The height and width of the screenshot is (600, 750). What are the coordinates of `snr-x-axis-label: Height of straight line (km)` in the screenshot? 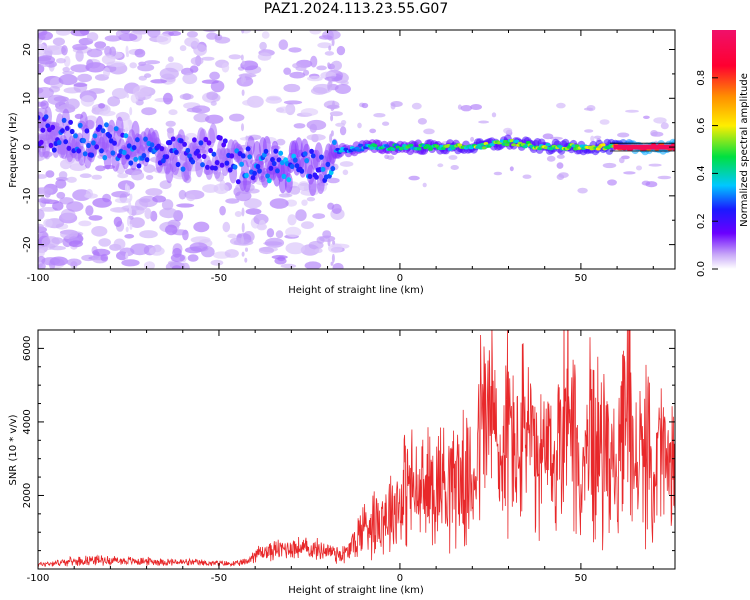 It's located at (356, 590).